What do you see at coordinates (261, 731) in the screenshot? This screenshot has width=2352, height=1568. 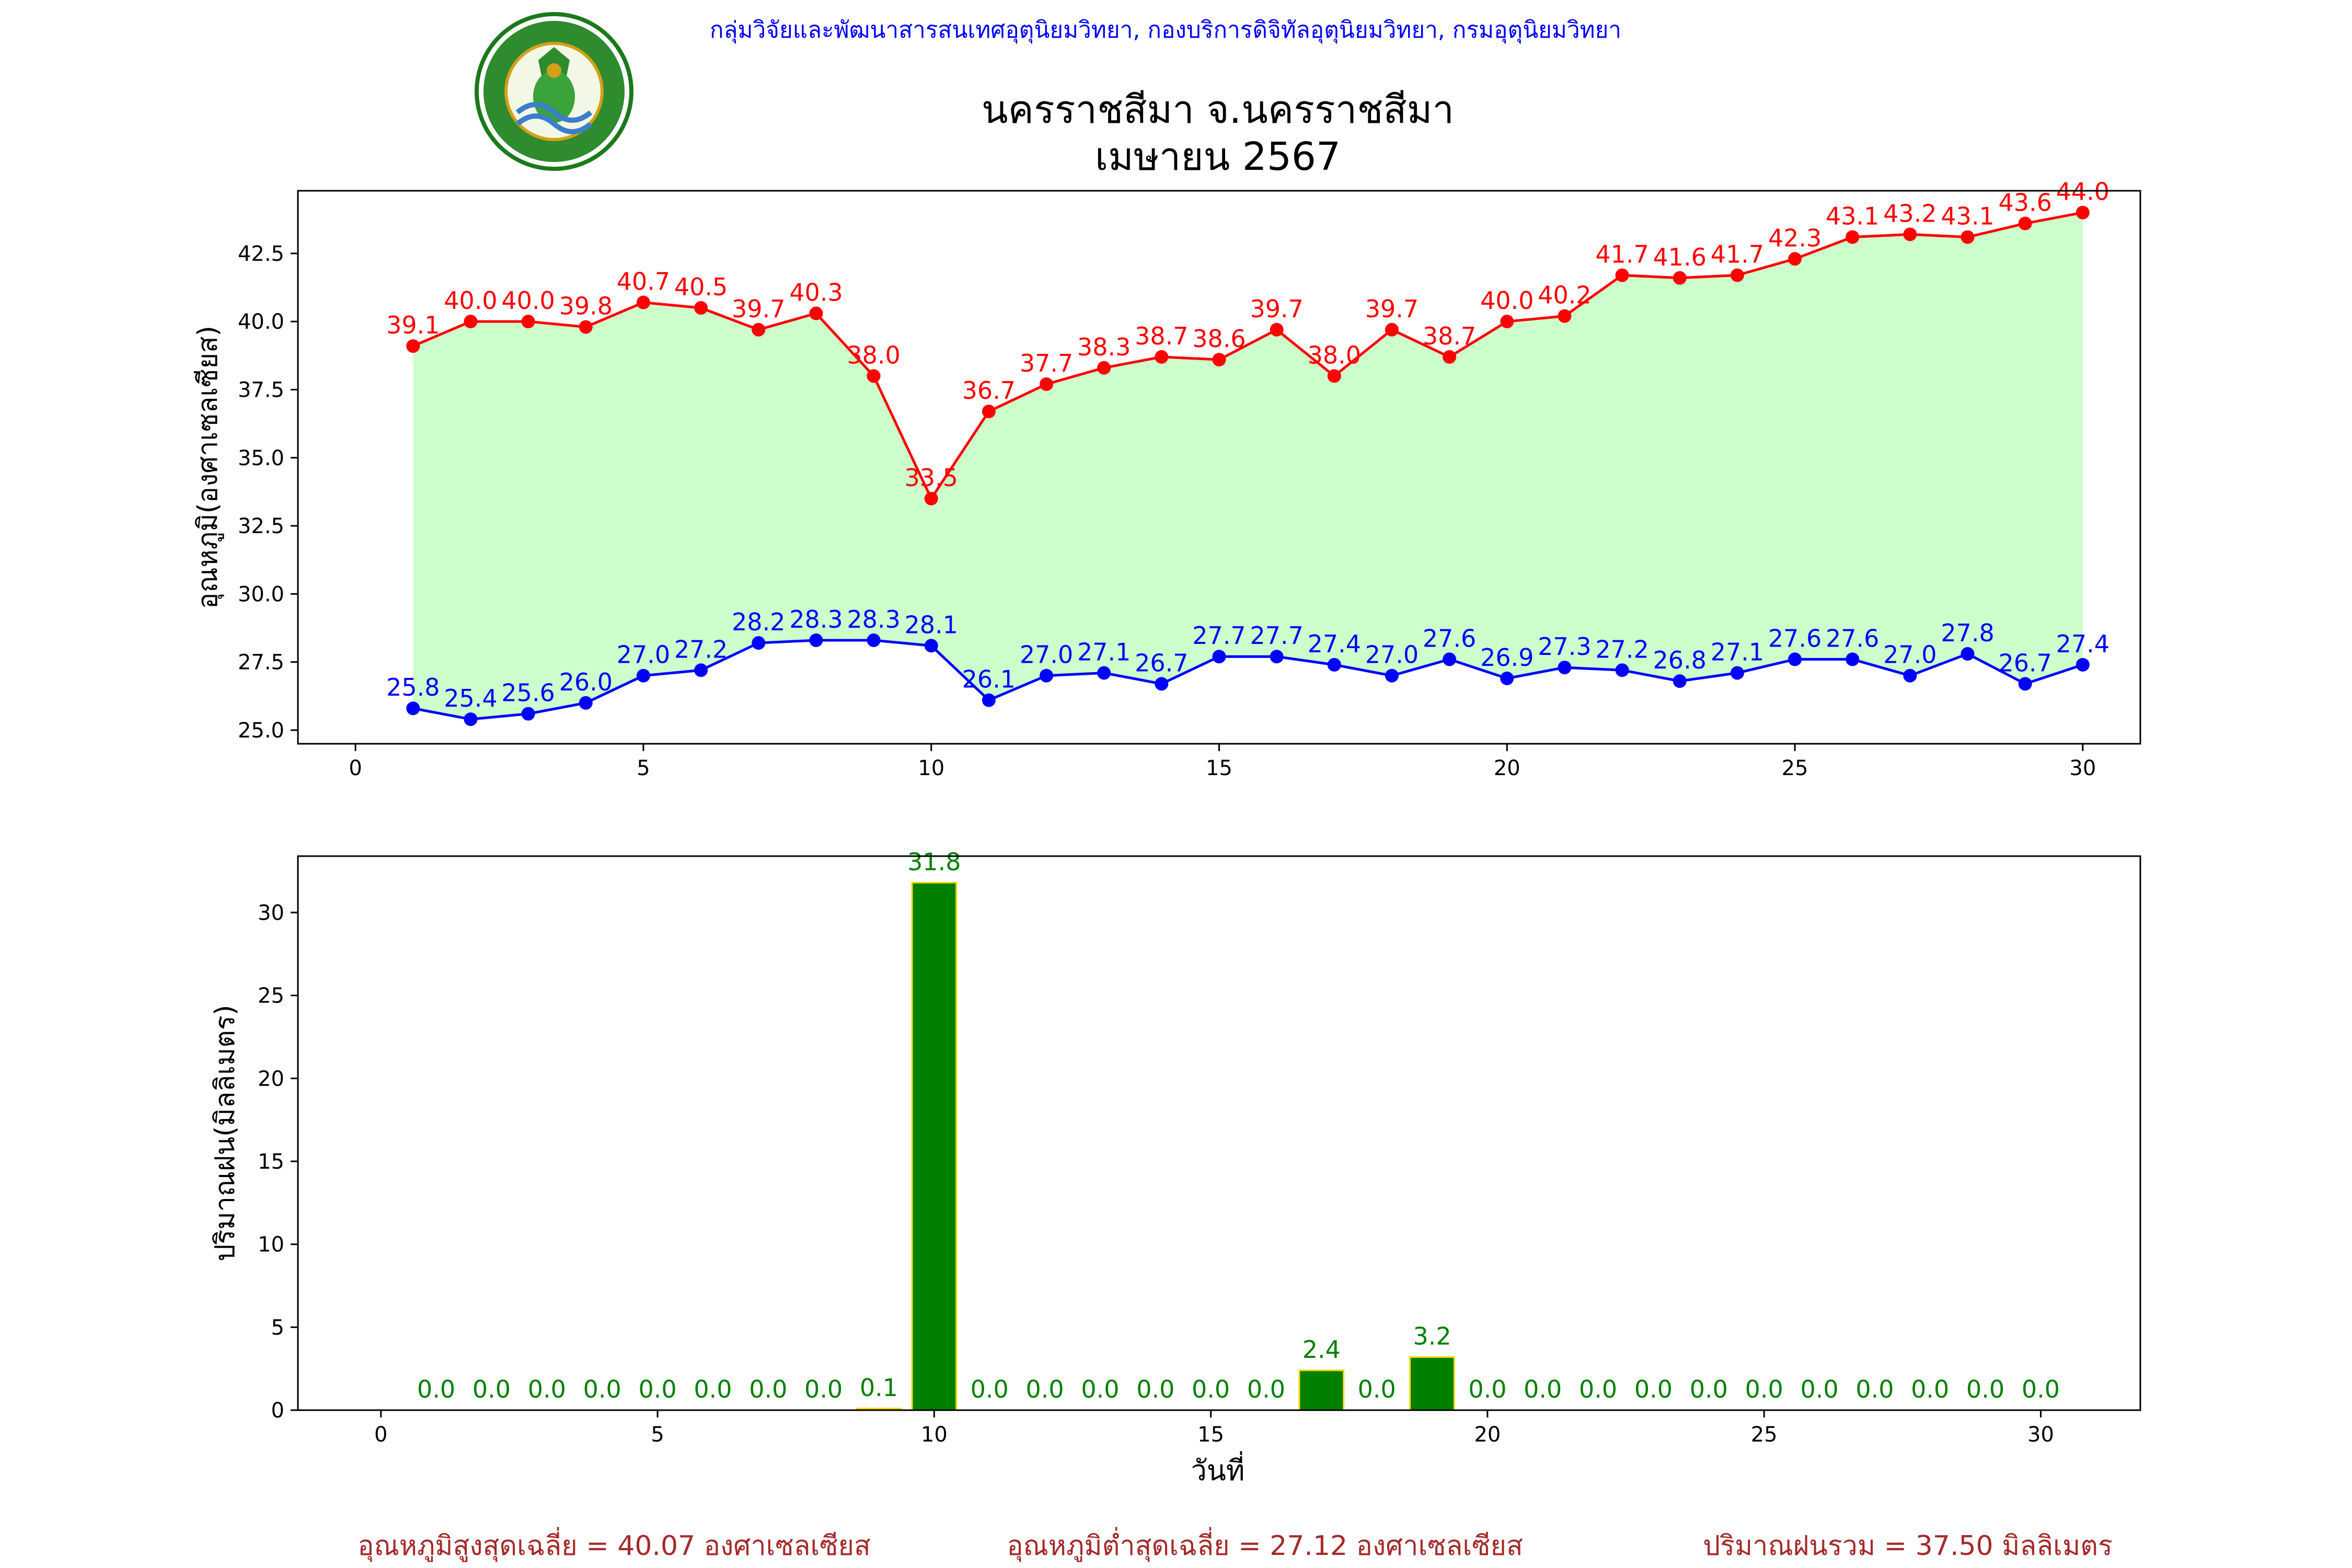 I see `y-tick-label: 25.0` at bounding box center [261, 731].